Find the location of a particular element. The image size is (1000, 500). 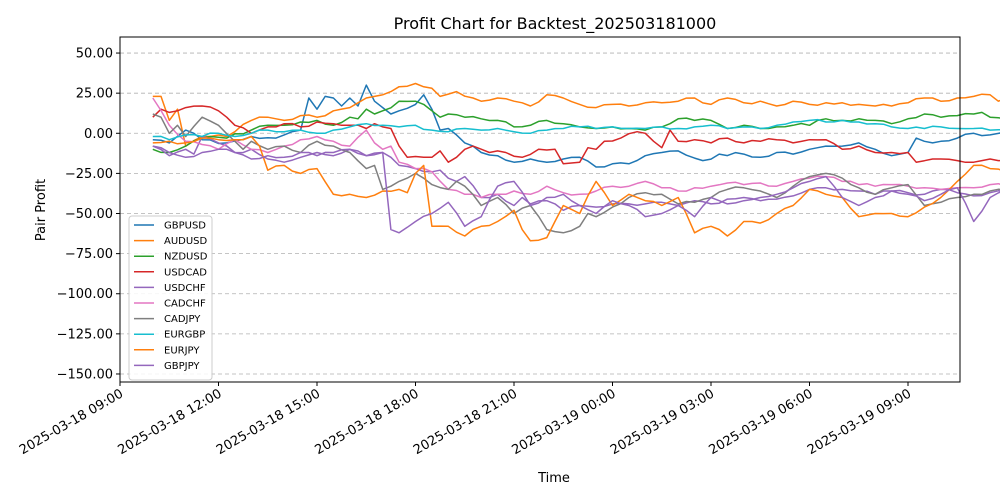

legend-label: CADJPY is located at coordinates (182, 319).